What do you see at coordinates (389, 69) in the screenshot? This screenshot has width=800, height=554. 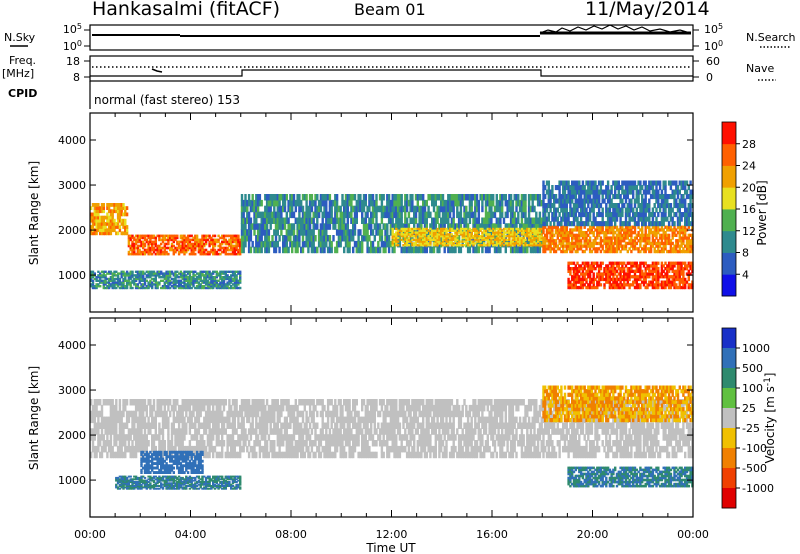 I see `freq-panel: 18 8 60 0 Freq. [MHz] Nave` at bounding box center [389, 69].